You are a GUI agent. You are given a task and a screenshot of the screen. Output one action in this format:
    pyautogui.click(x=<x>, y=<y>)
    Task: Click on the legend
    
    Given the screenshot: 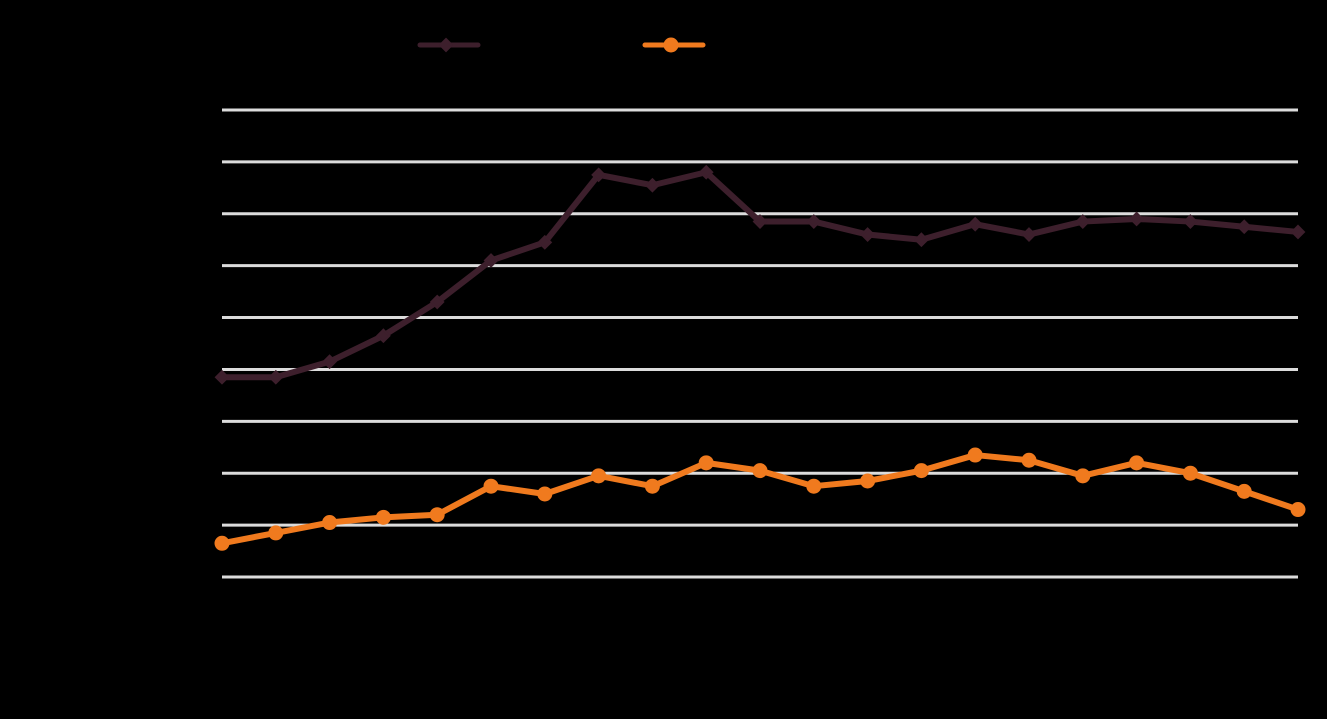 What is the action you would take?
    pyautogui.click(x=561, y=45)
    